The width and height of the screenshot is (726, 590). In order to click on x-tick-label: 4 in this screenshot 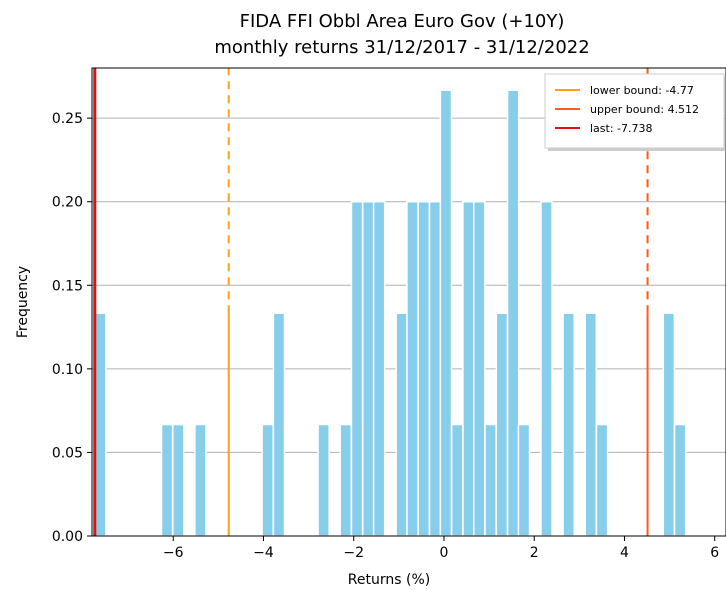, I will do `click(624, 553)`.